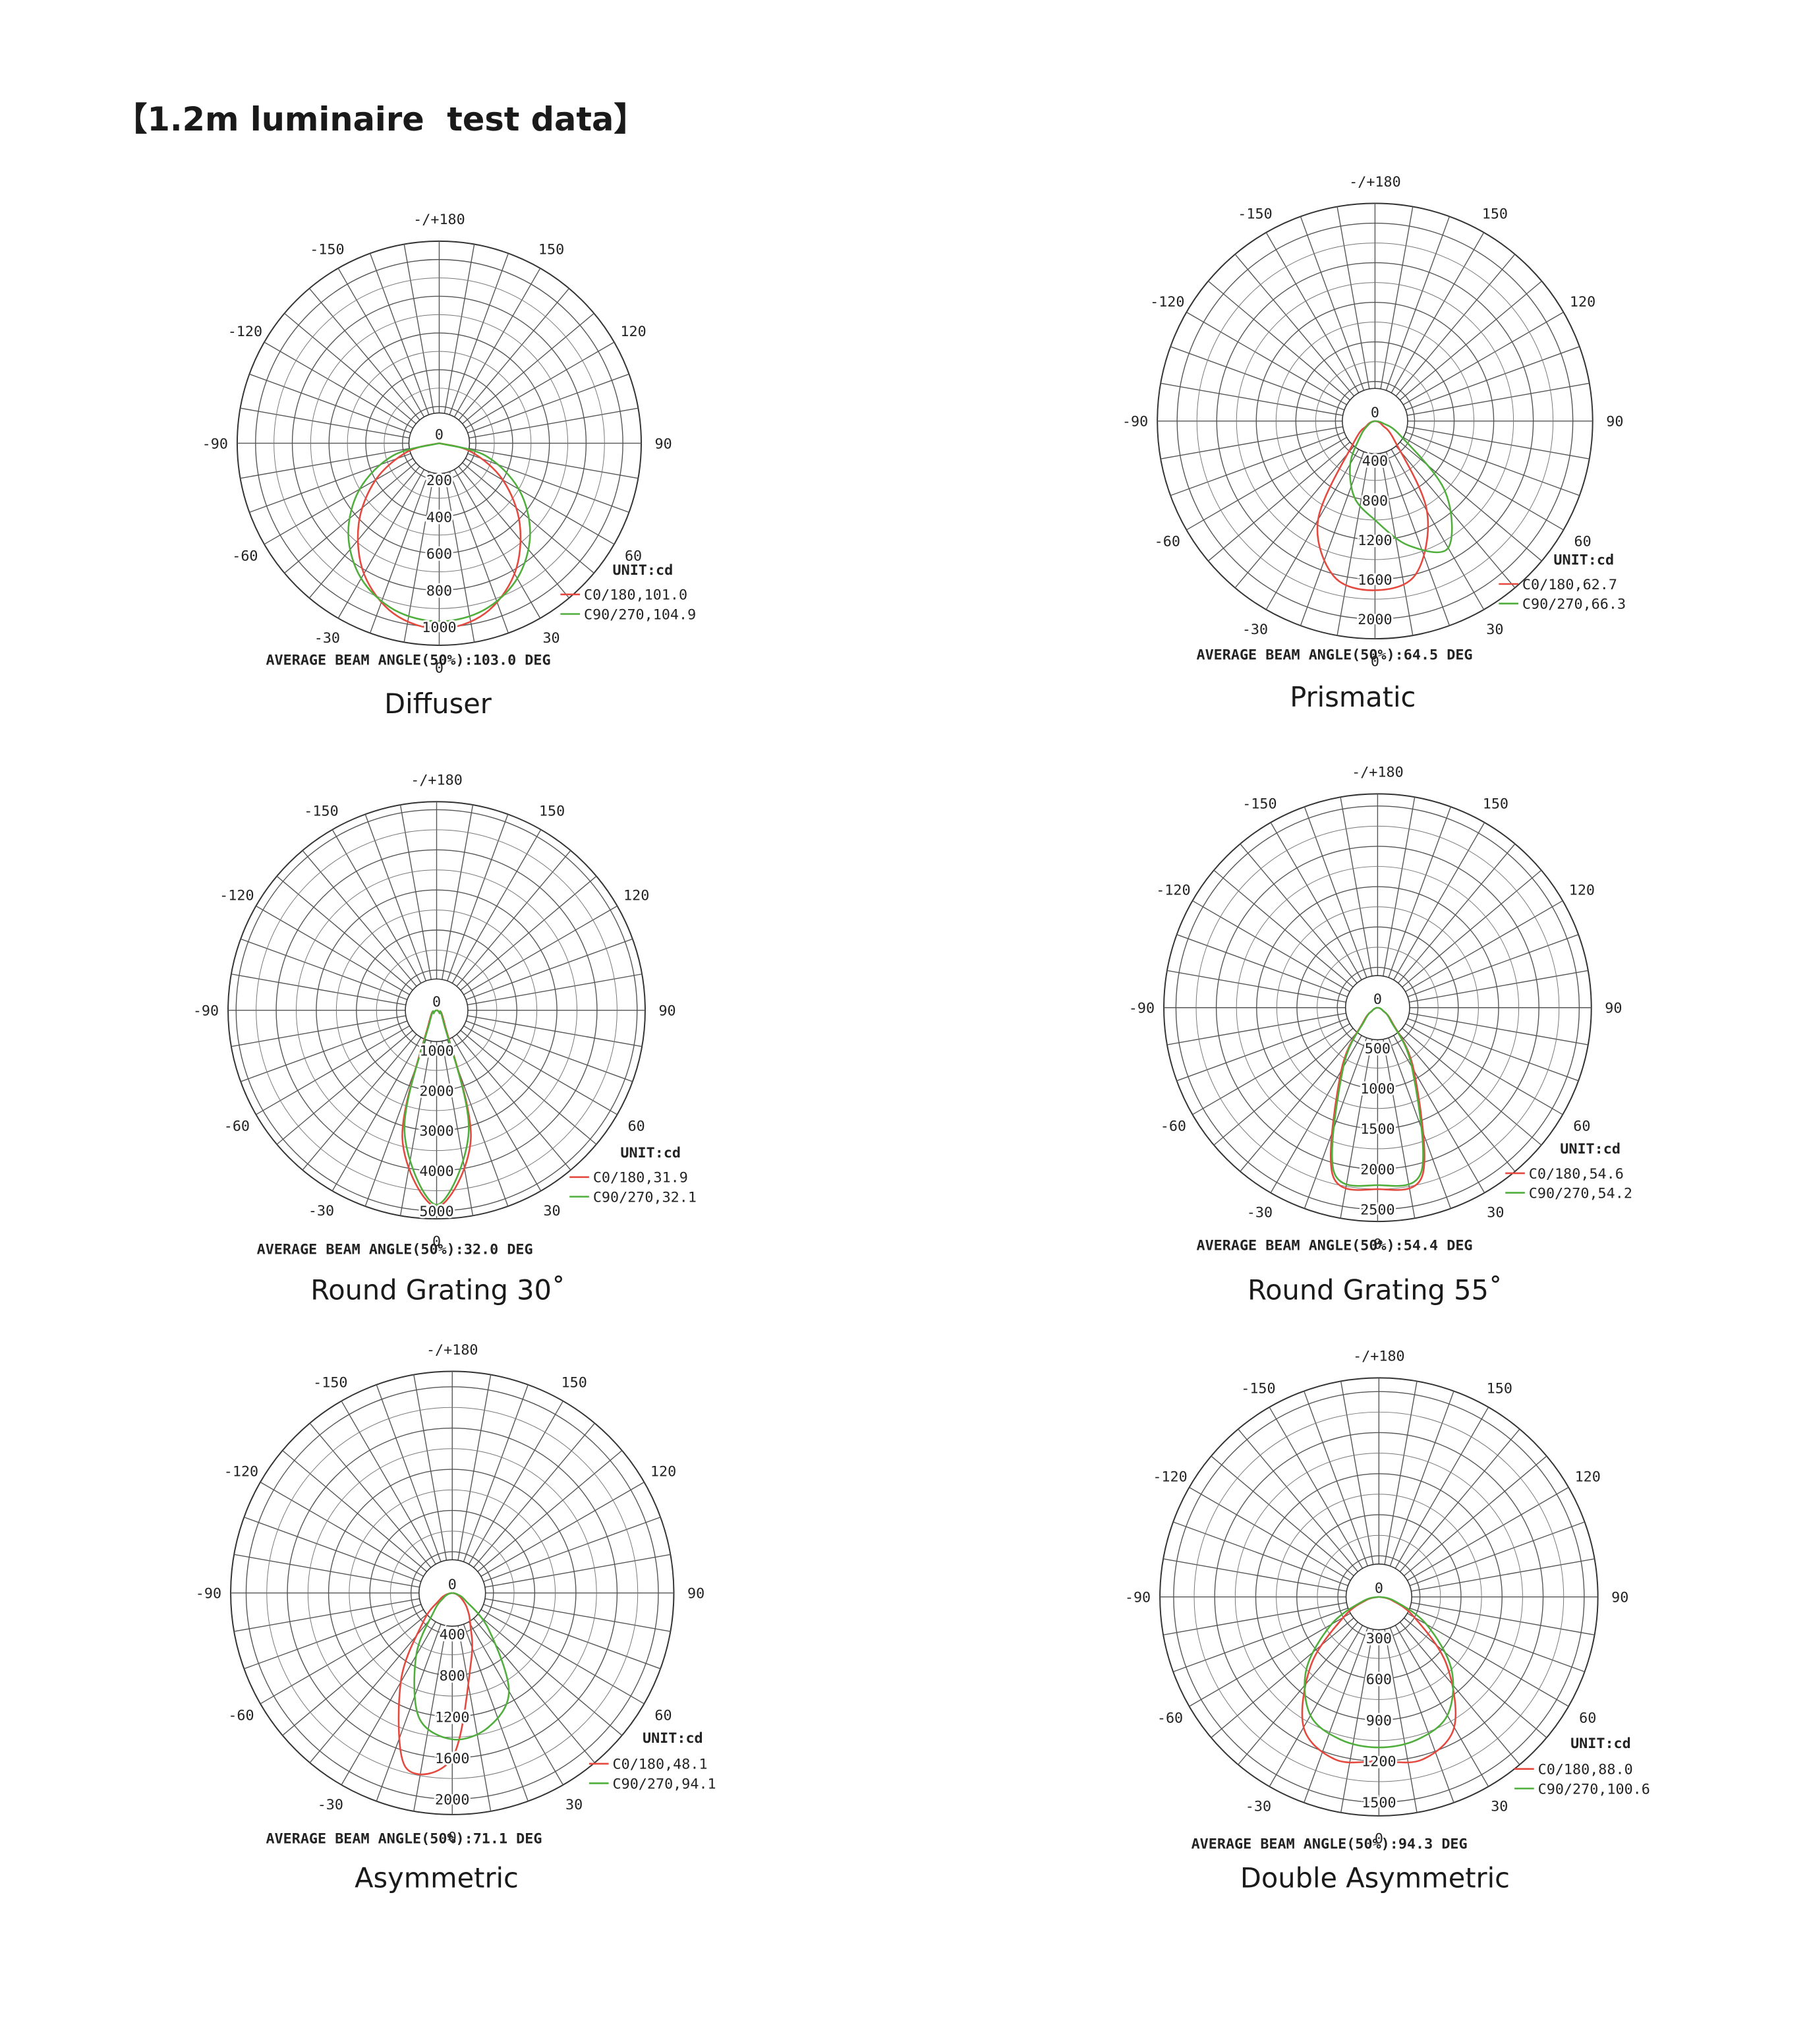 The height and width of the screenshot is (2044, 1809). Describe the element at coordinates (330, 1382) in the screenshot. I see `angle-tick-label: -150` at that location.